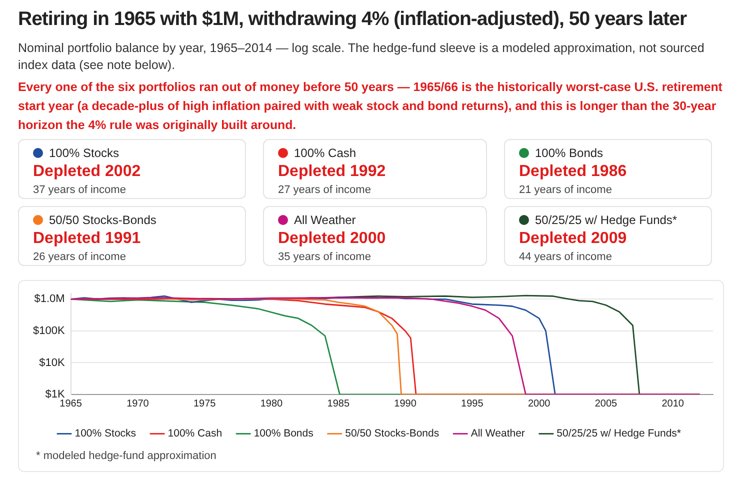 This screenshot has width=752, height=501. What do you see at coordinates (371, 106) in the screenshot?
I see `text: Every one of the six portfolios ran out of money before 50 years — 1965/66 is the historically worst-case U.S. retirement start year (a decade-plus of high inflation paired with weak stock and bond returns), and this is longer than the 30-year horizon the 4% rule was originally built around.` at bounding box center [371, 106].